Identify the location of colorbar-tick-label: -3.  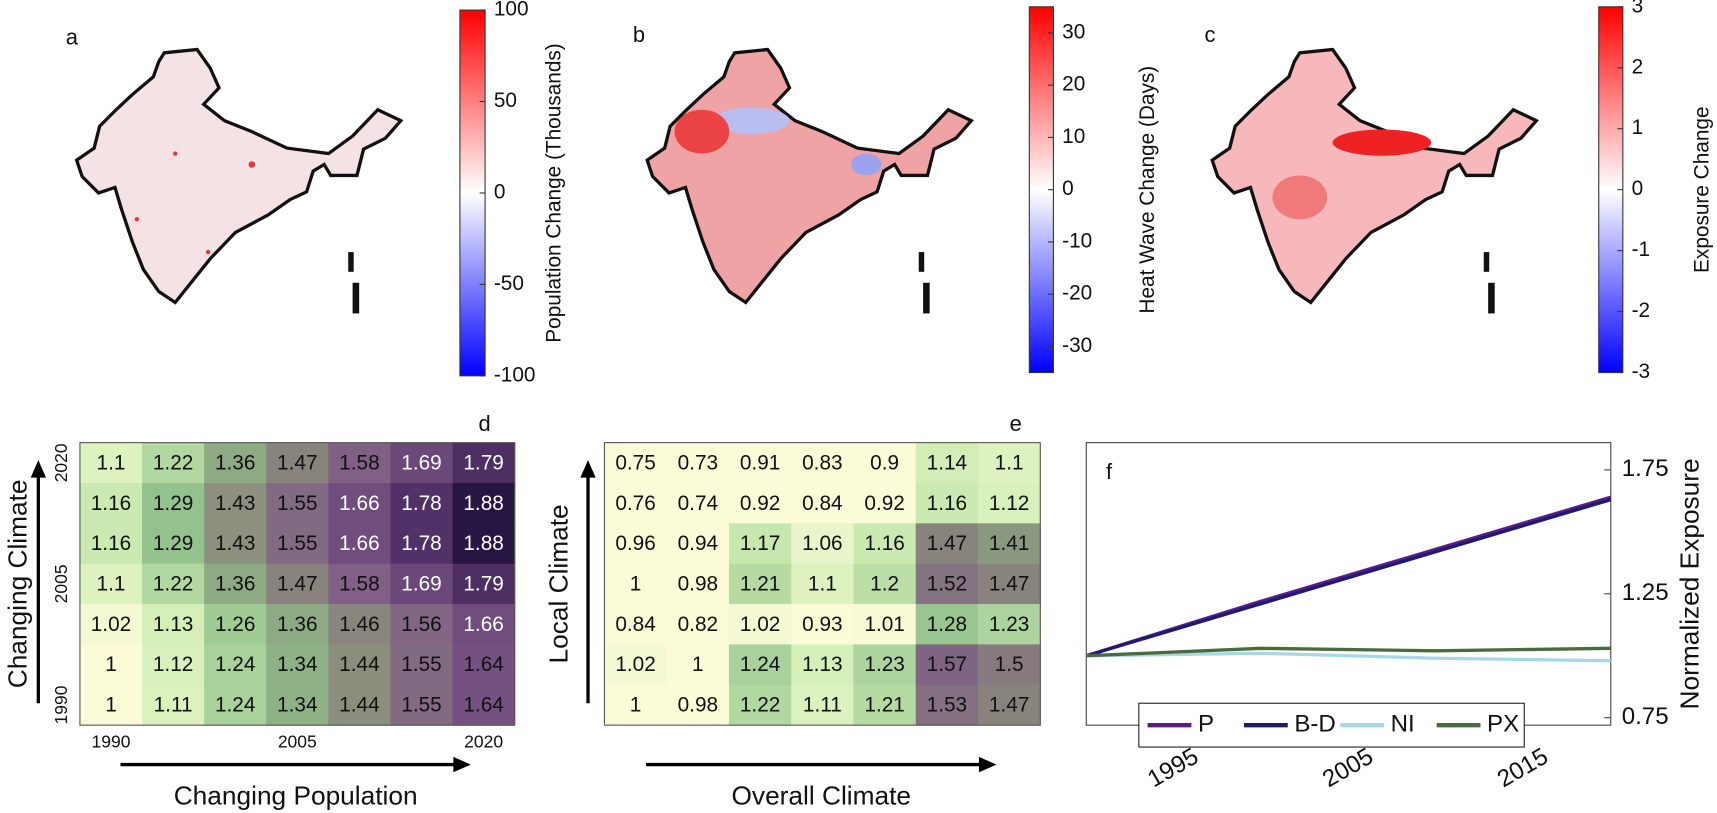
(1641, 371).